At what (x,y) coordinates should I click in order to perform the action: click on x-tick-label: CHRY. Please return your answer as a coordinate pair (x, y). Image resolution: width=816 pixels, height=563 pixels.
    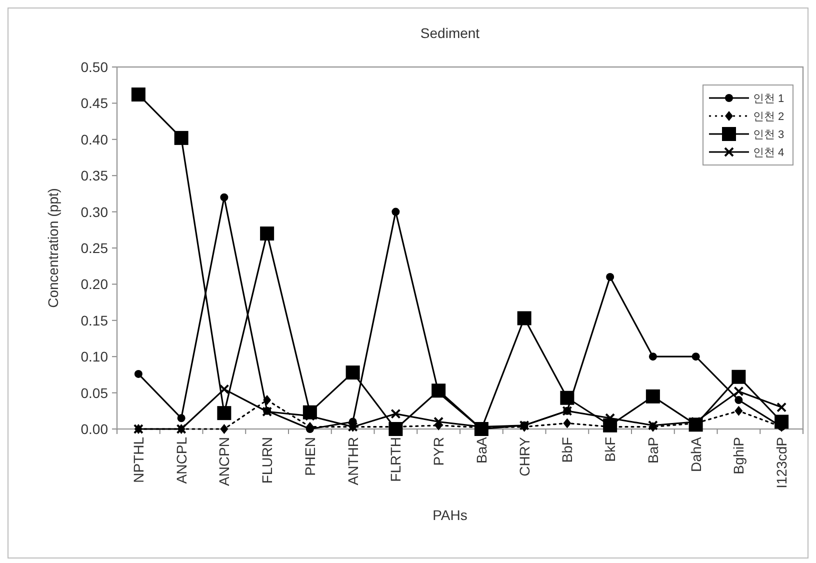
    Looking at the image, I should click on (524, 456).